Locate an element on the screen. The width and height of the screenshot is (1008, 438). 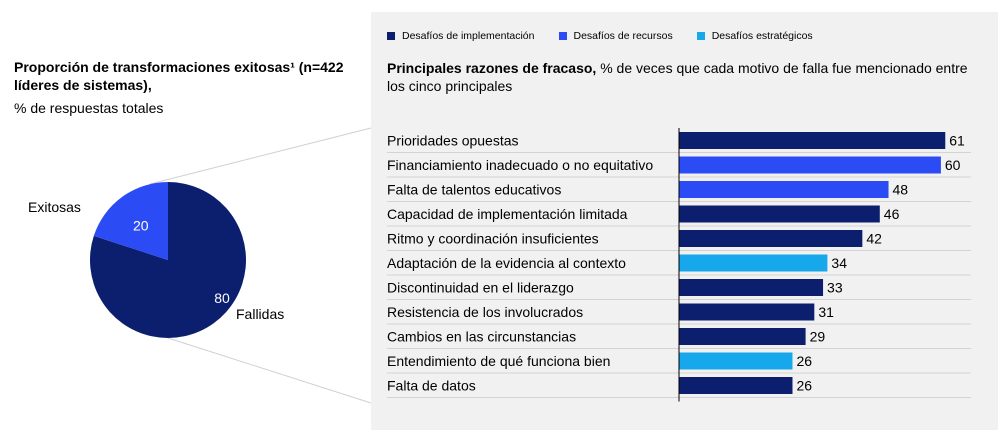
bar-value-label: 48 is located at coordinates (901, 190).